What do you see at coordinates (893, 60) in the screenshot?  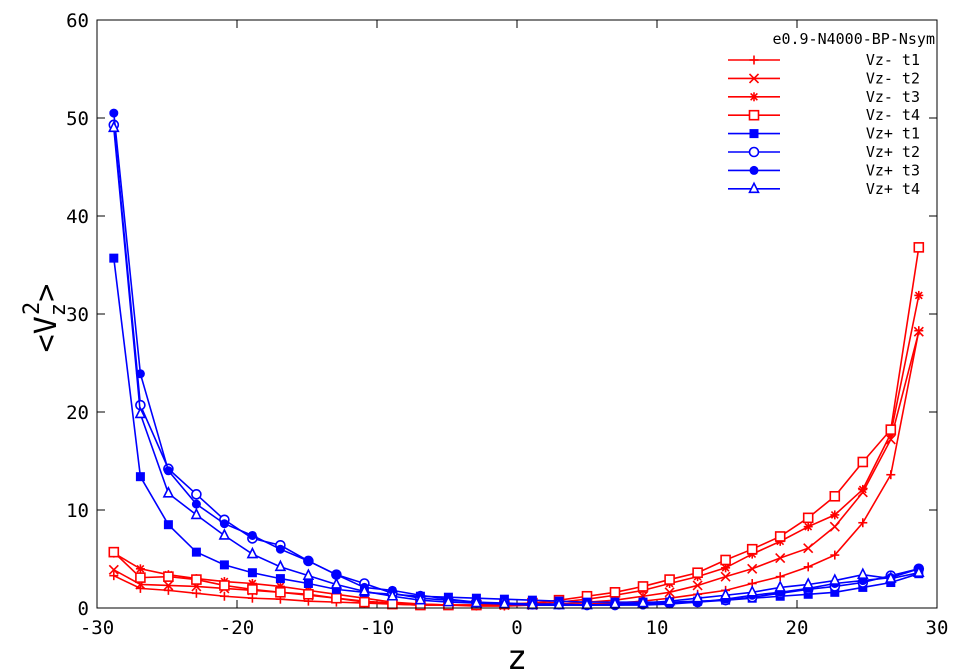 I see `legend-label: Vz- t1` at bounding box center [893, 60].